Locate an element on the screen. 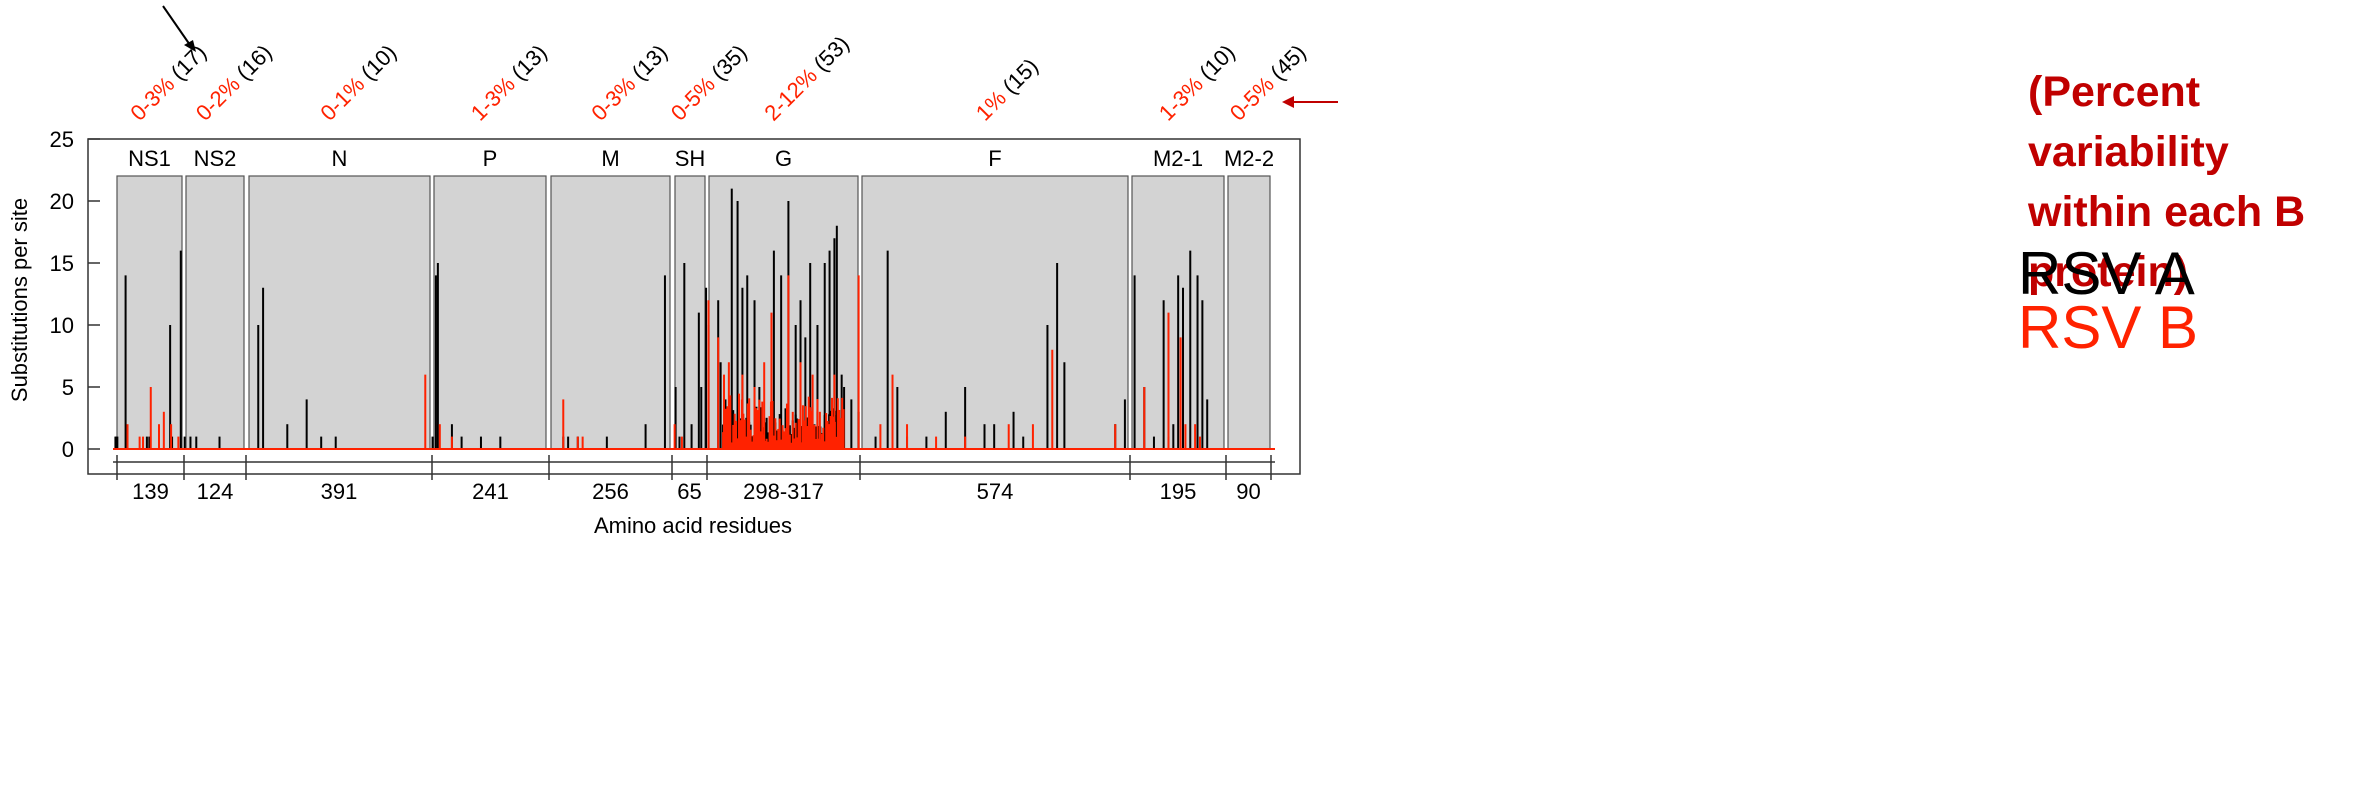 This screenshot has height=810, width=2366. pointer-arrowhead is located at coordinates (190, 46).